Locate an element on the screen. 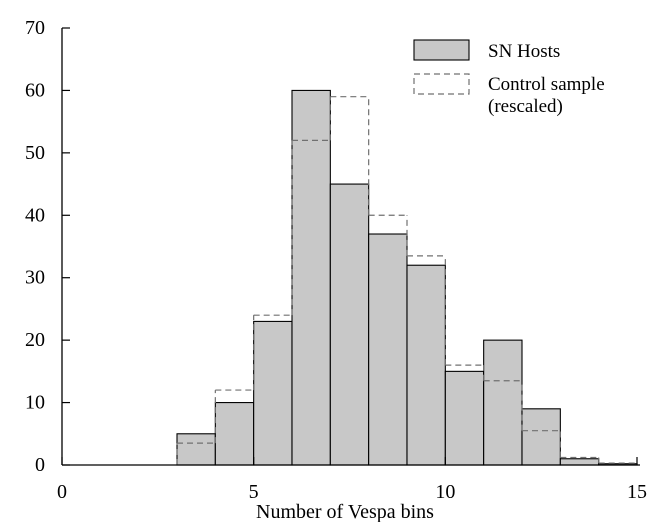  legend-label-control: (rescaled) is located at coordinates (525, 106).